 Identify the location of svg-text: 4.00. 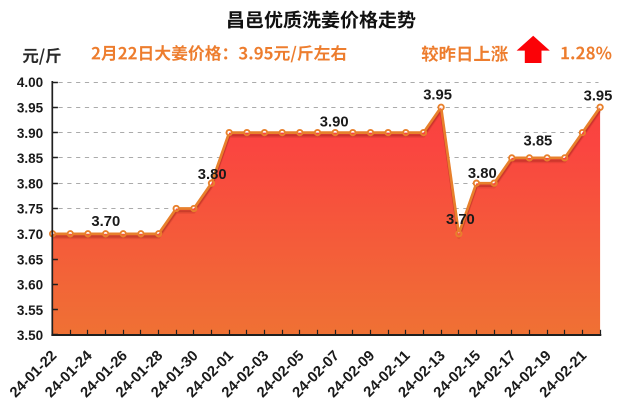
(30, 82).